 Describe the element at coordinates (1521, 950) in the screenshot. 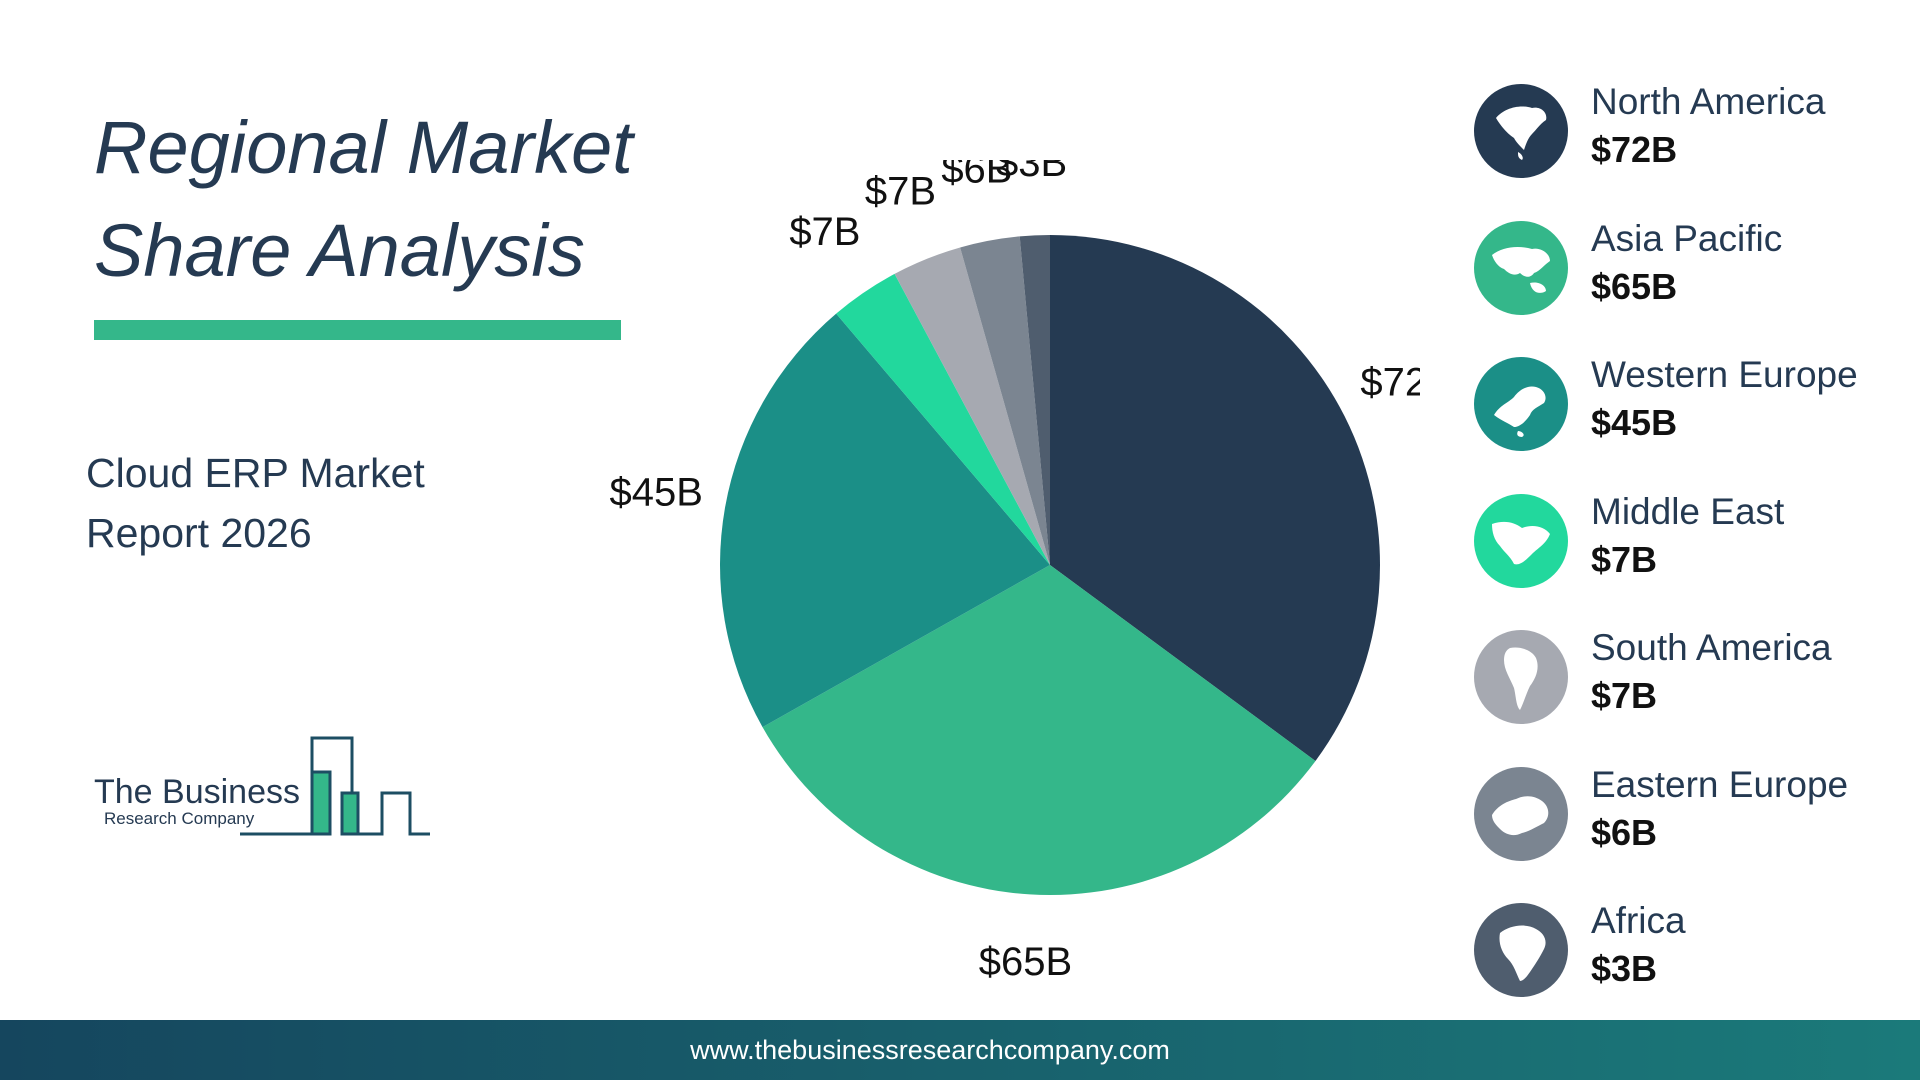

I see `africa-map-icon` at that location.